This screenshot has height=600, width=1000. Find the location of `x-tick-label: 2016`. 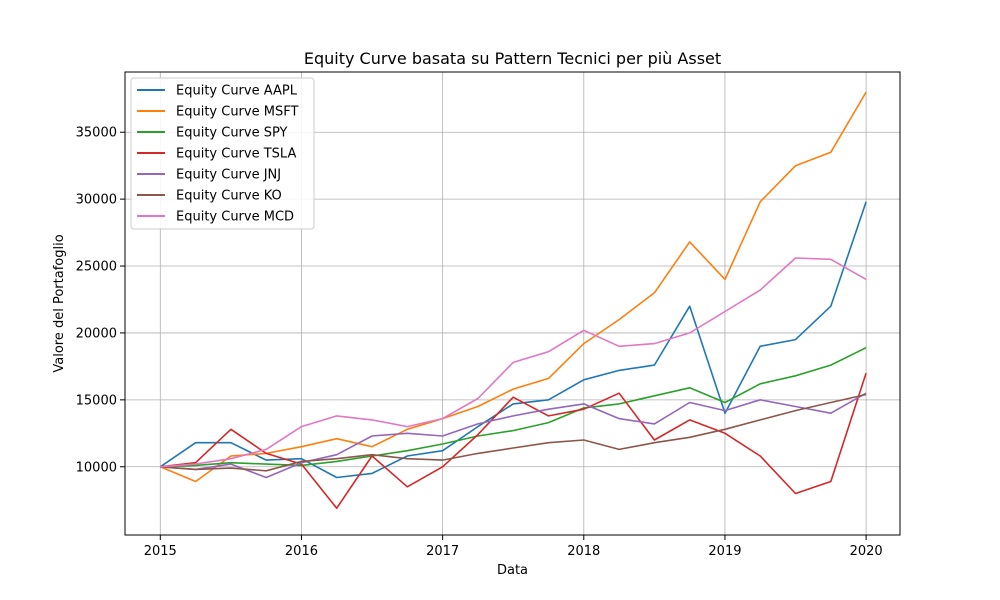

x-tick-label: 2016 is located at coordinates (301, 551).